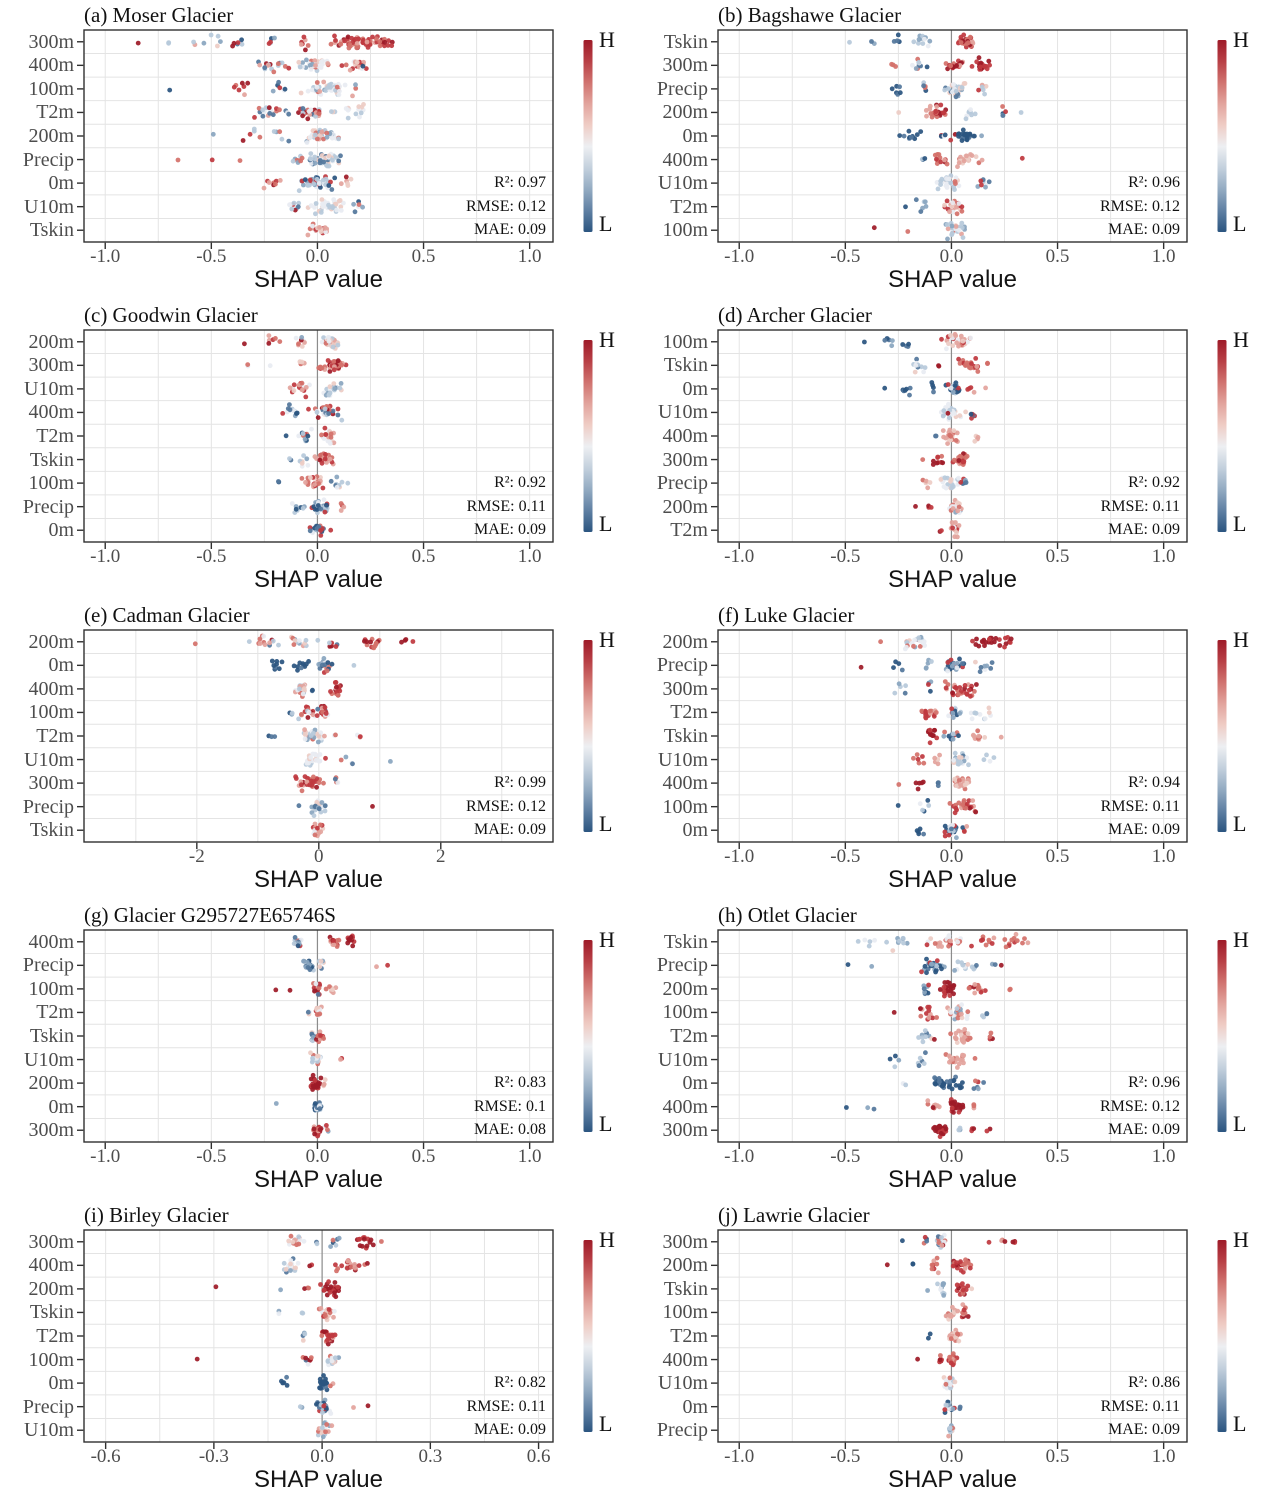  What do you see at coordinates (51, 1036) in the screenshot?
I see `y-axis-label: Tskin` at bounding box center [51, 1036].